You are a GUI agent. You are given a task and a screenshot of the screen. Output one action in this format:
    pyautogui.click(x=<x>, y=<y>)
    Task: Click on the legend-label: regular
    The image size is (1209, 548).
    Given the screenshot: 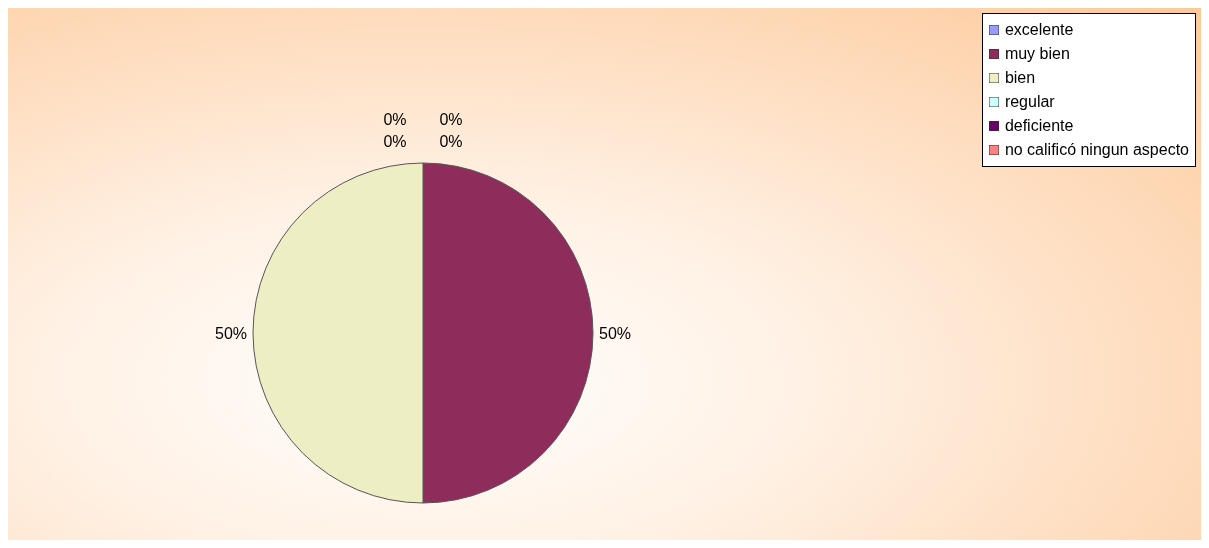 What is the action you would take?
    pyautogui.click(x=1029, y=102)
    